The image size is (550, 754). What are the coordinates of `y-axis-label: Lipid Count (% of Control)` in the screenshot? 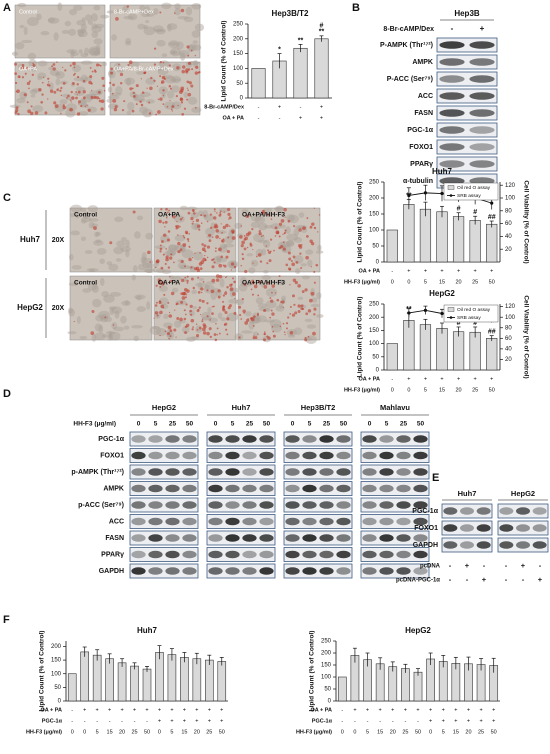 It's located at (224, 61).